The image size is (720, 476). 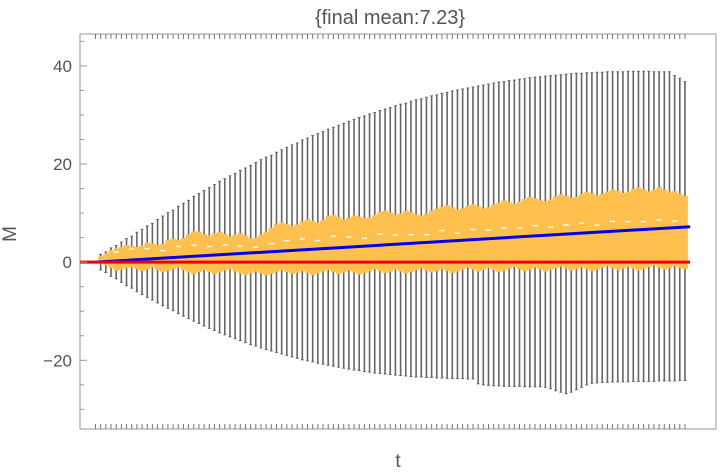 What do you see at coordinates (398, 461) in the screenshot?
I see `x-axis-label: t` at bounding box center [398, 461].